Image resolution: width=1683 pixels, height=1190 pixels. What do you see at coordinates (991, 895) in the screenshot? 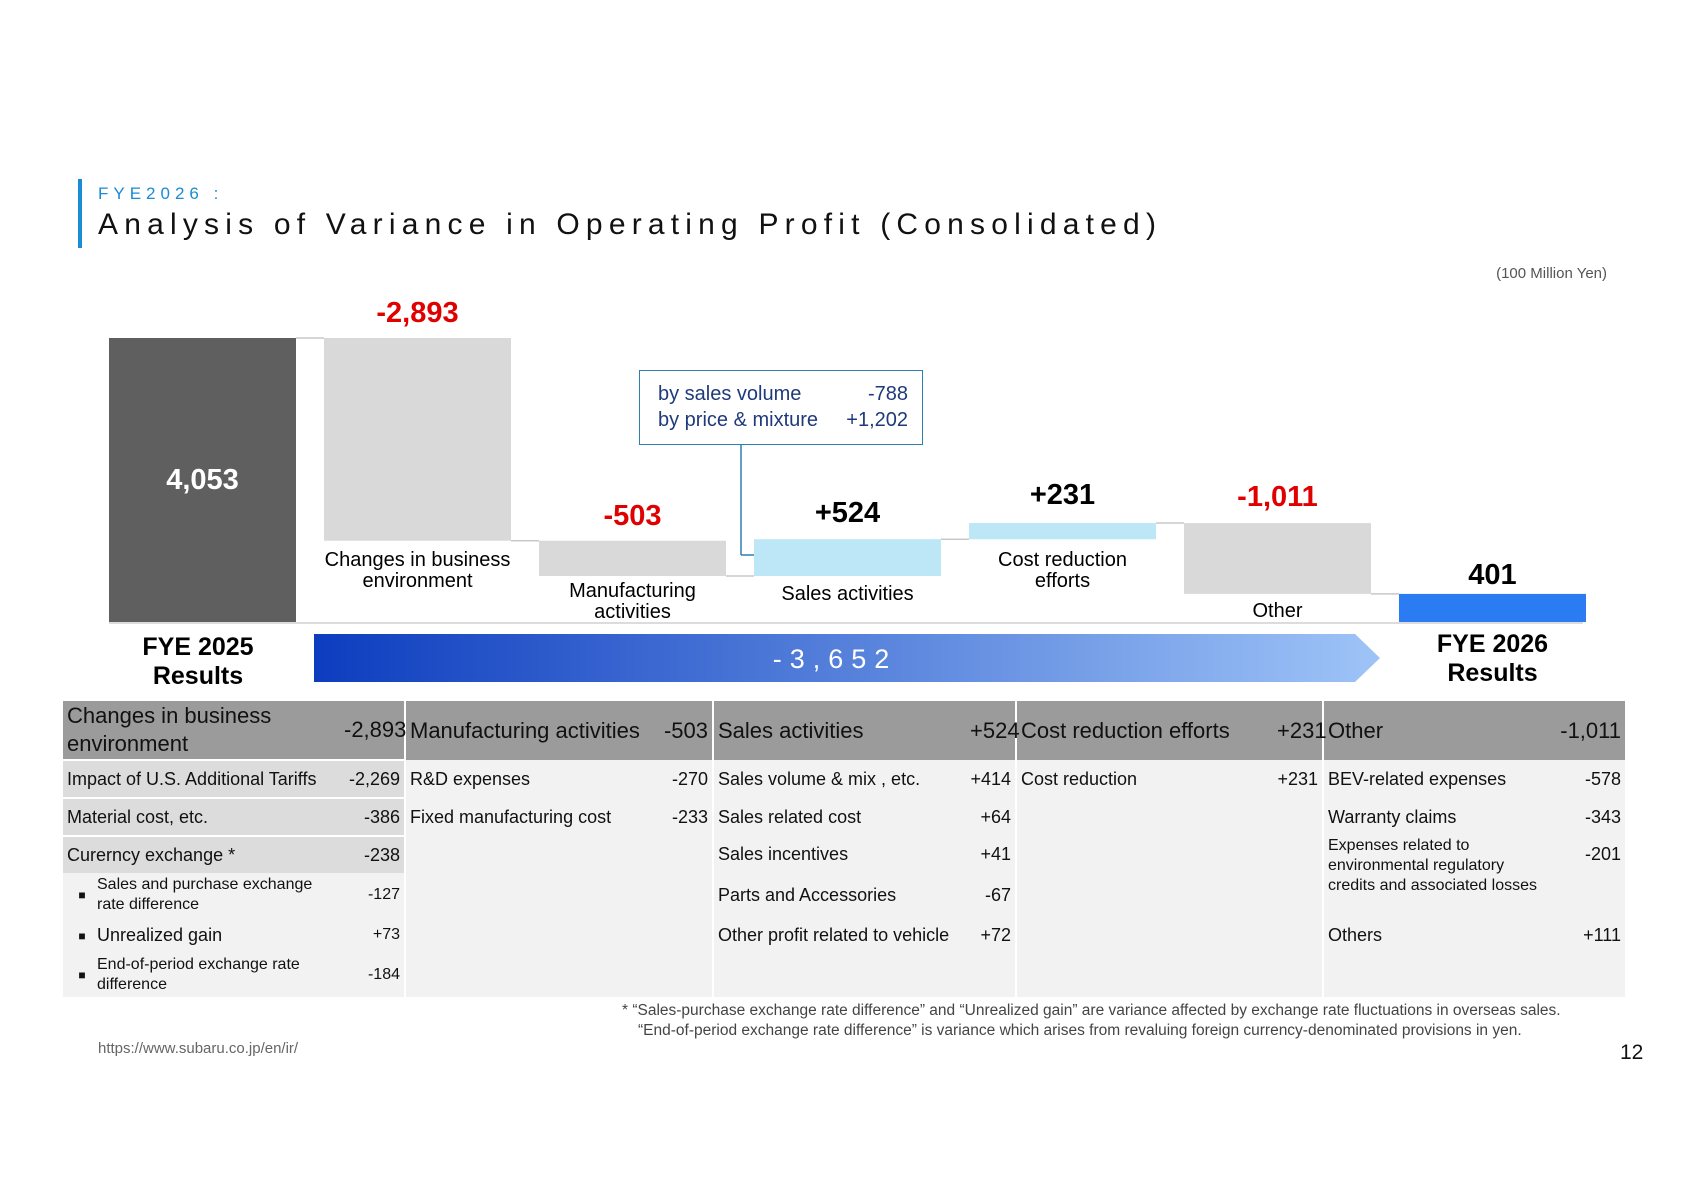
I see `item-value: -67` at bounding box center [991, 895].